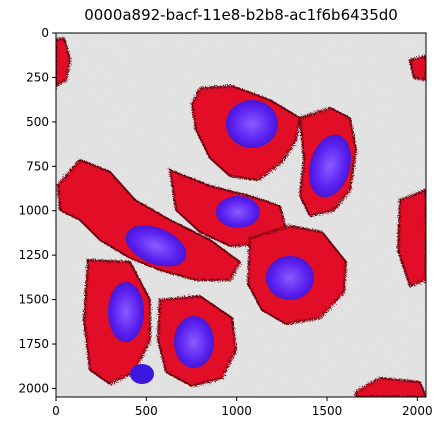 This screenshot has height=435, width=443. I want to click on y-tick-label: 1500, so click(33, 300).